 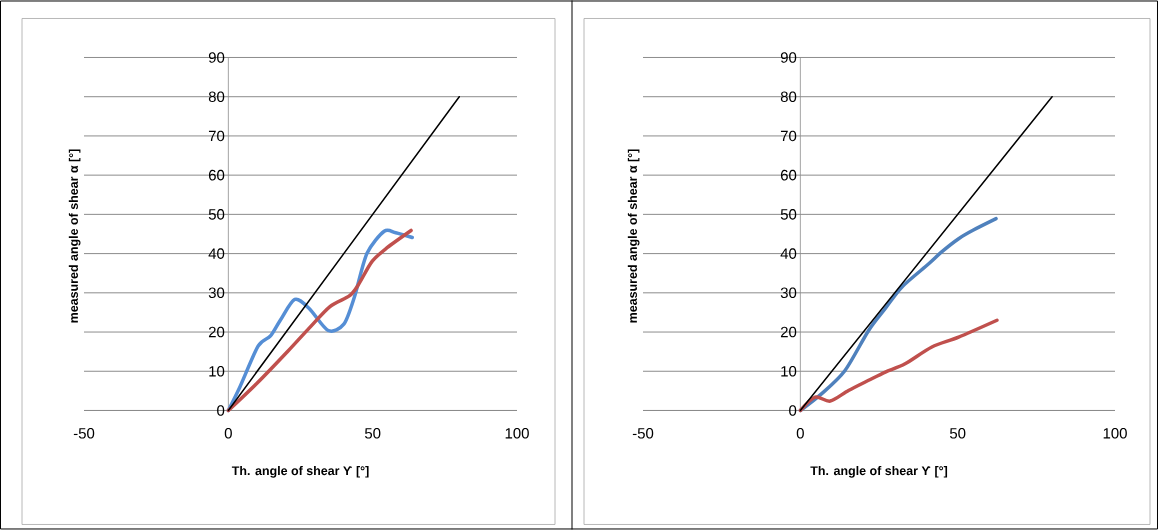 What do you see at coordinates (898, 365) in the screenshot?
I see `line-series` at bounding box center [898, 365].